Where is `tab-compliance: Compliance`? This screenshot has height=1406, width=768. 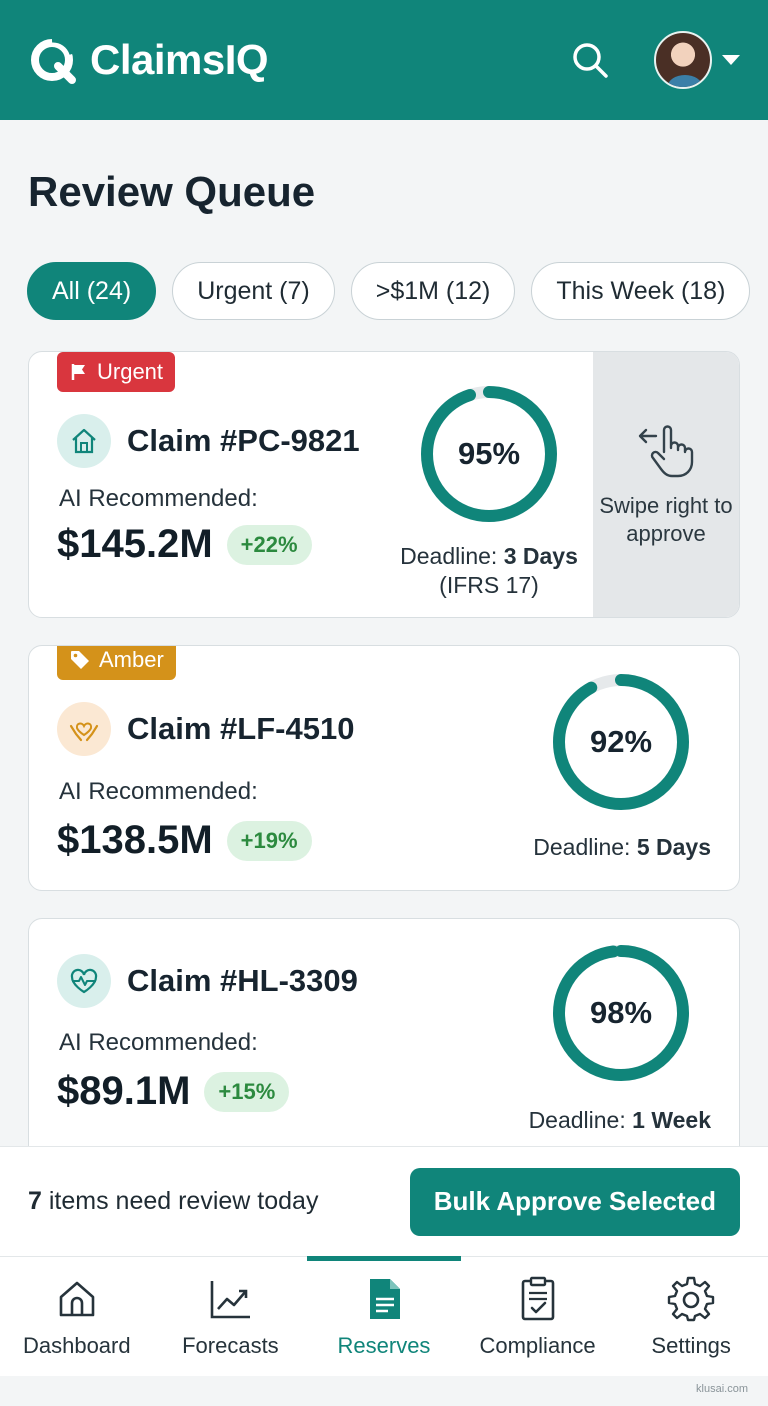 tab-compliance: Compliance is located at coordinates (538, 1316).